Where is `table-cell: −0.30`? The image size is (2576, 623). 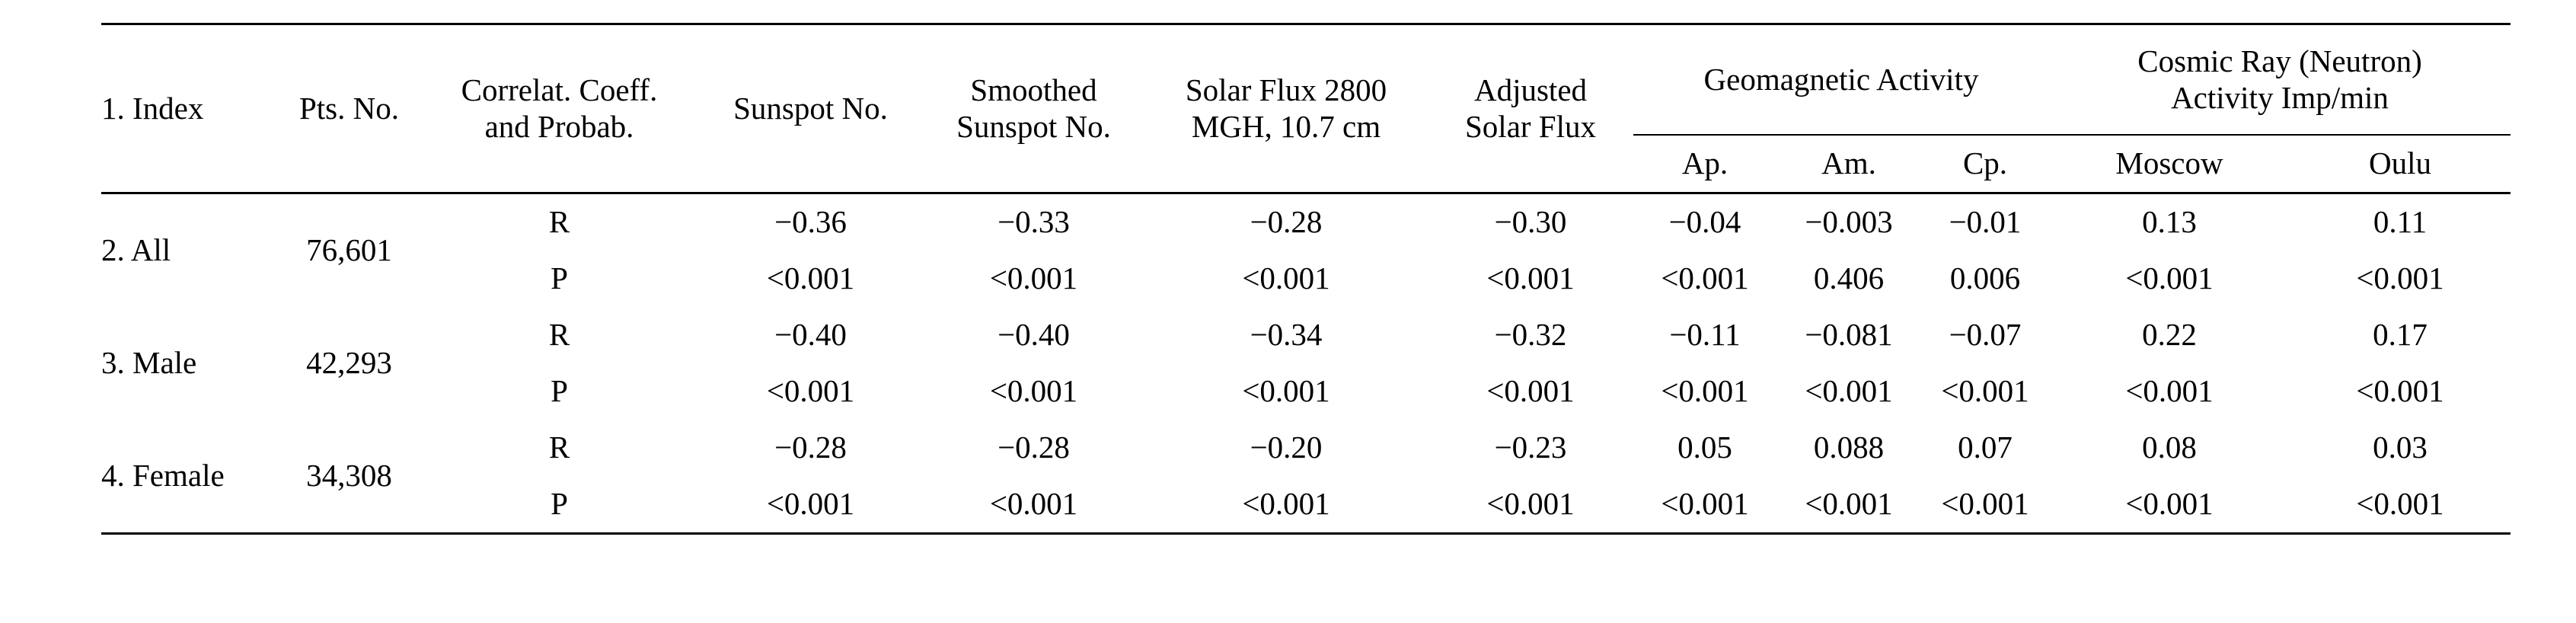
table-cell: −0.30 is located at coordinates (1530, 222).